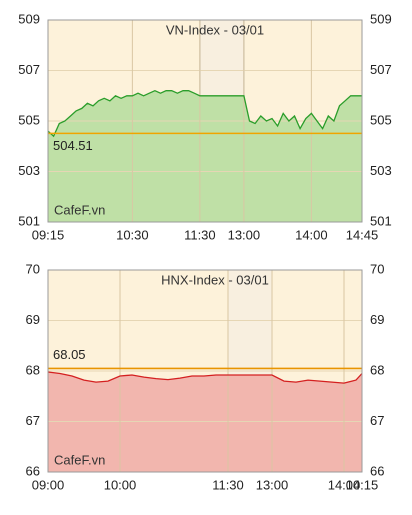 This screenshot has width=412, height=515. Describe the element at coordinates (377, 470) in the screenshot. I see `y2-tick-label: 66` at that location.